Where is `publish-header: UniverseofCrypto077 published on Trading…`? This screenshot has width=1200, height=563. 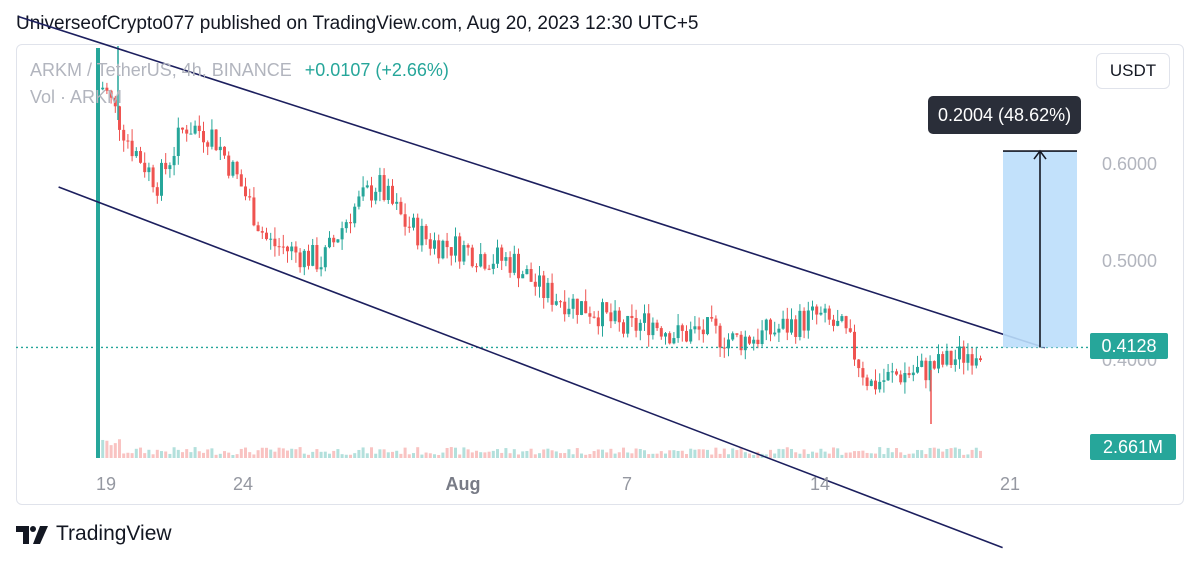 publish-header: UniverseofCrypto077 published on Trading… is located at coordinates (357, 23).